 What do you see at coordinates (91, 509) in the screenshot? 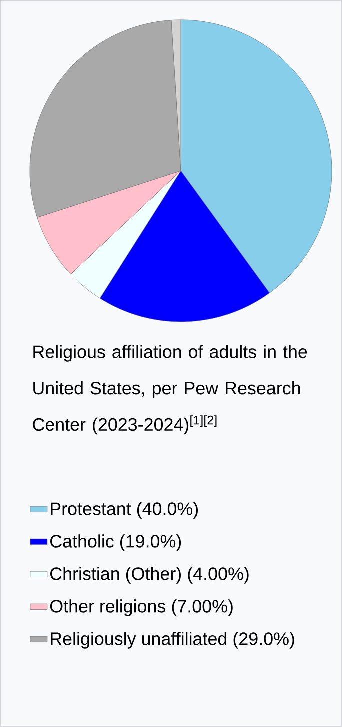
I see `legend-label: Protestant` at bounding box center [91, 509].